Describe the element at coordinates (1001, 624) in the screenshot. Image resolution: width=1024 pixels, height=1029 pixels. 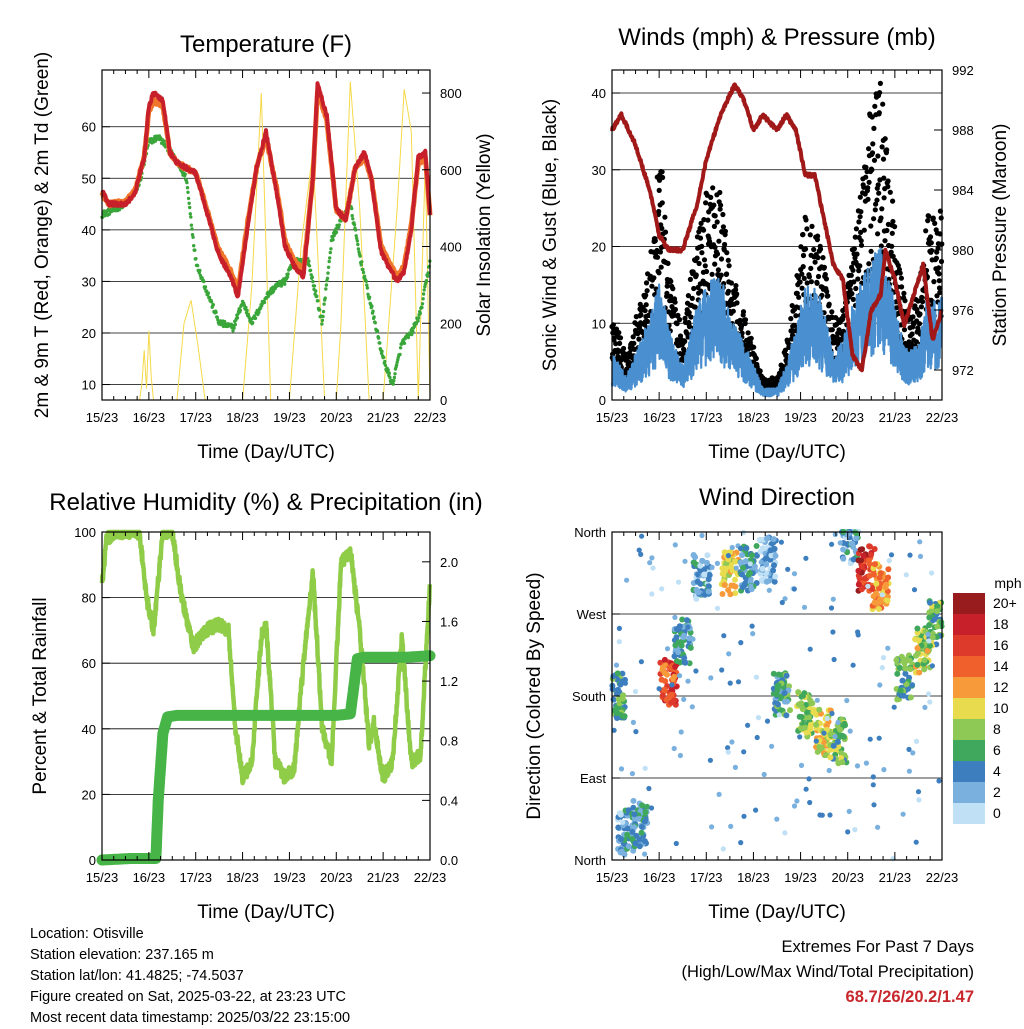
I see `legend-label: 18` at that location.